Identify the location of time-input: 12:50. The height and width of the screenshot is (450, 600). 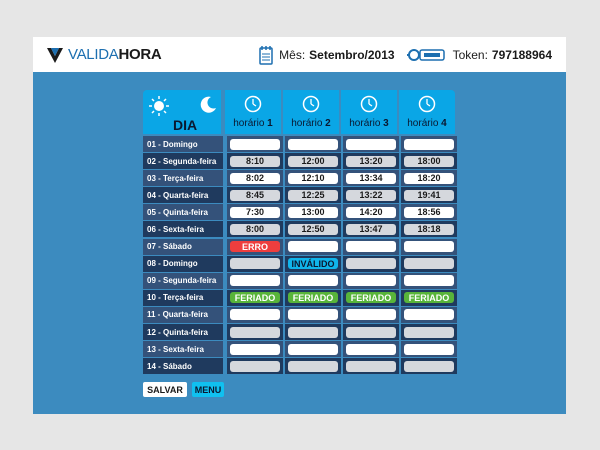
(313, 229).